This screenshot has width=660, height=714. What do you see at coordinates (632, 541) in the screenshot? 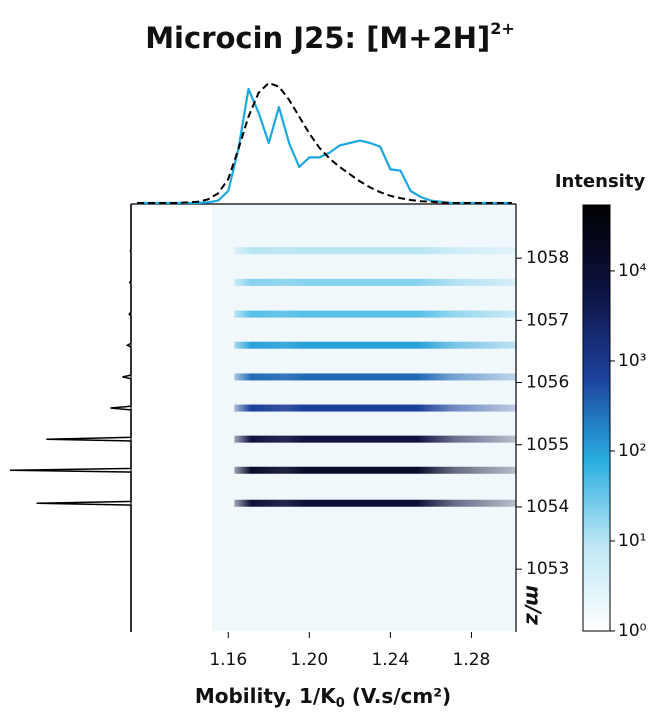
I see `colorbar-tick-label: 10¹` at bounding box center [632, 541].